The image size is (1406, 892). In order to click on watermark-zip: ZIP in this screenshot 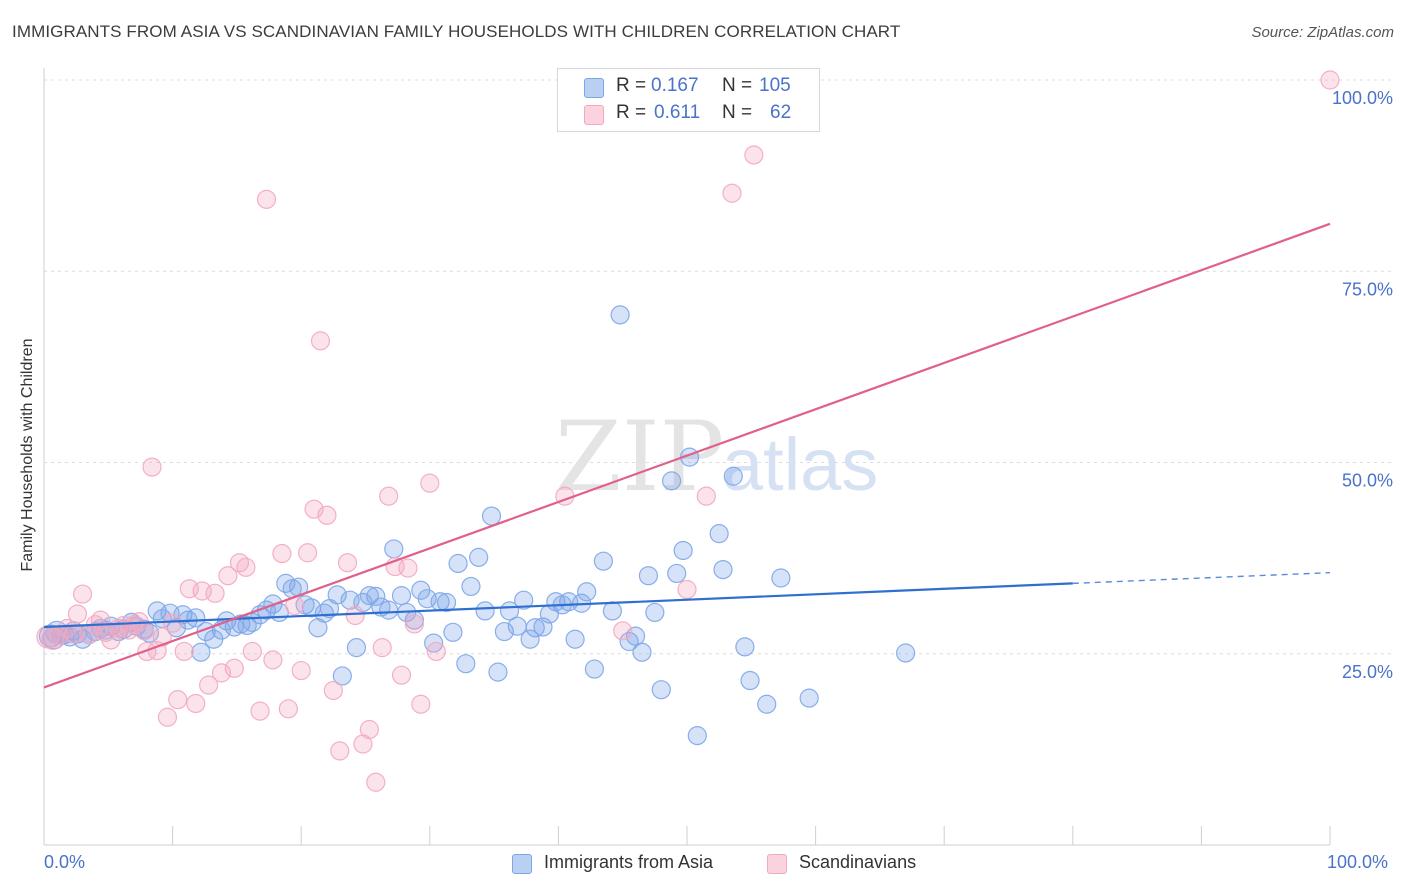, I will do `click(639, 457)`.